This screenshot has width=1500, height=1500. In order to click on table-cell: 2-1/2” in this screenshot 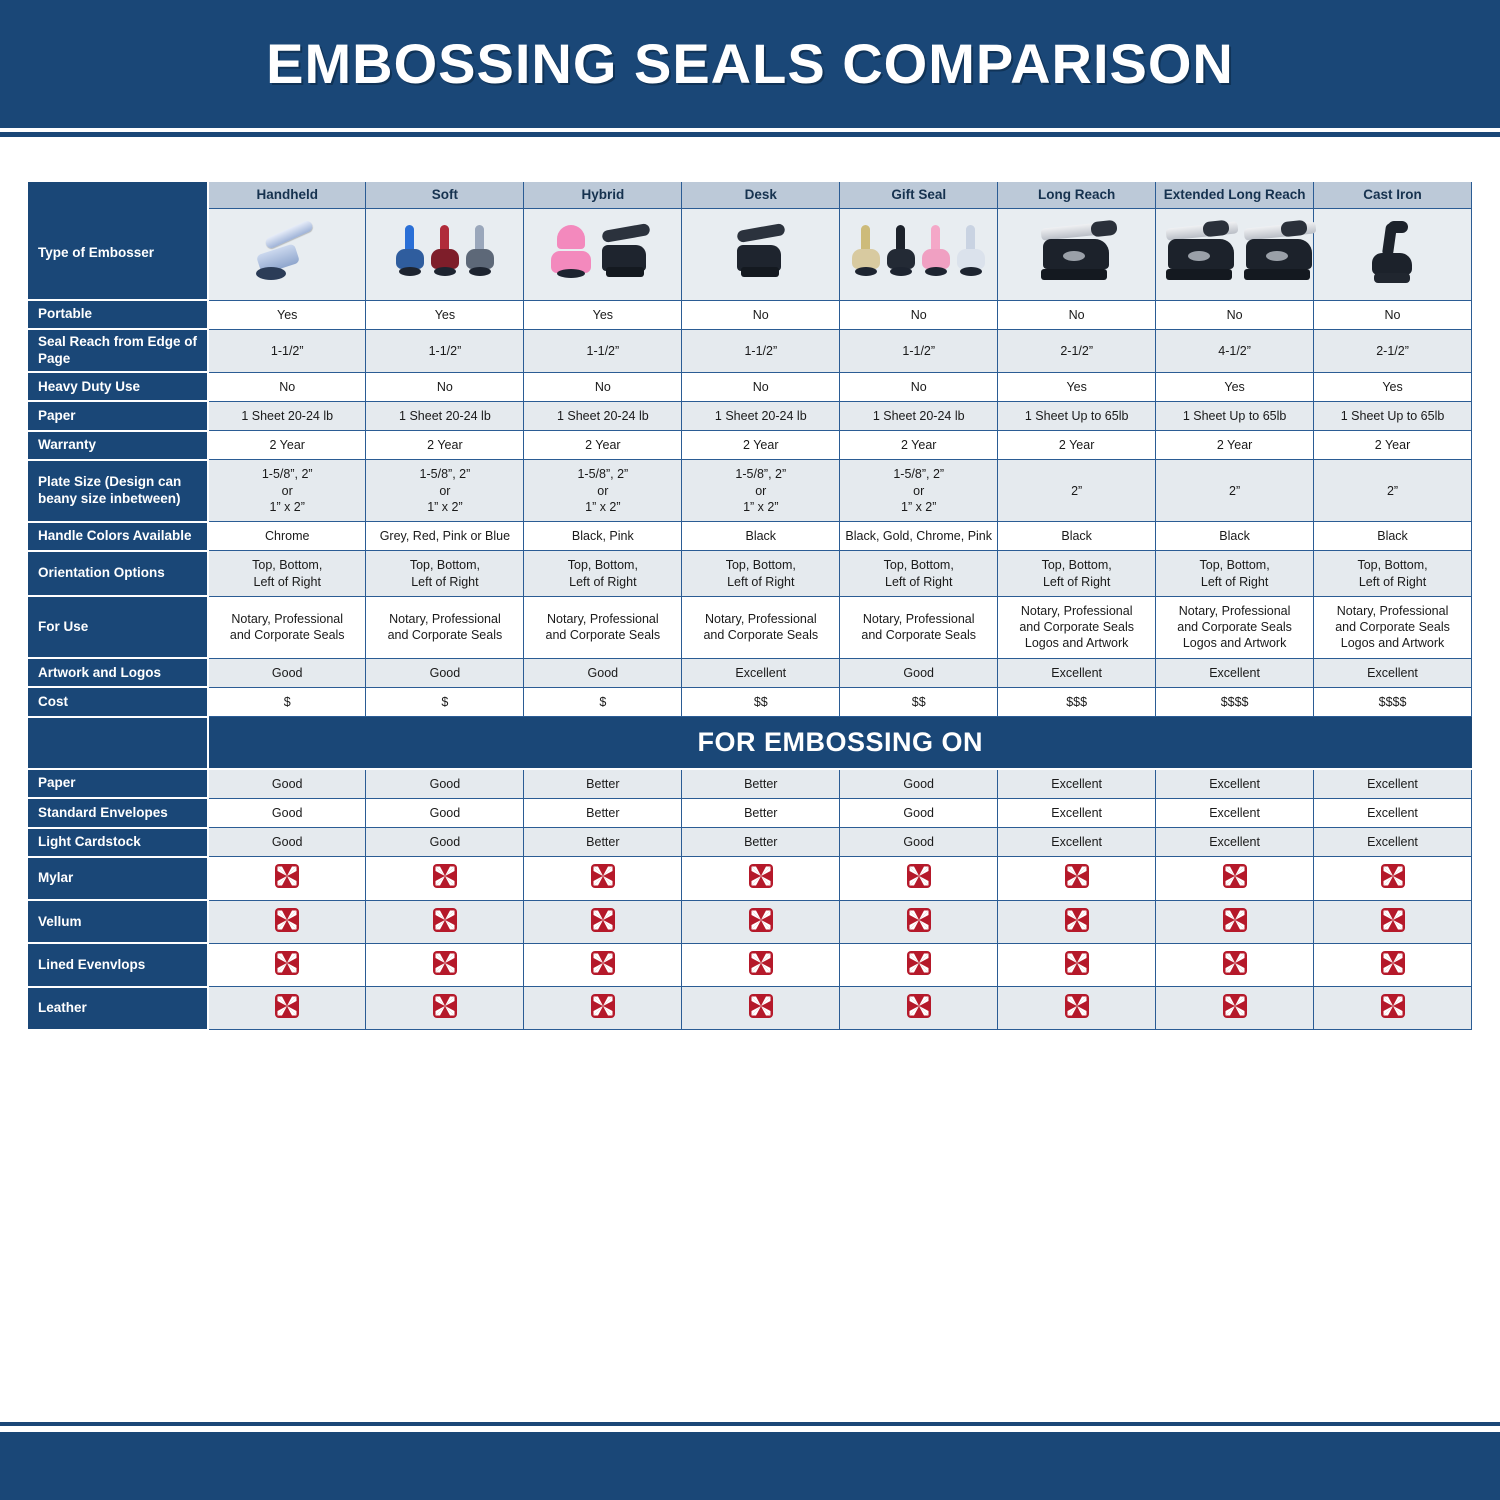, I will do `click(1392, 350)`.